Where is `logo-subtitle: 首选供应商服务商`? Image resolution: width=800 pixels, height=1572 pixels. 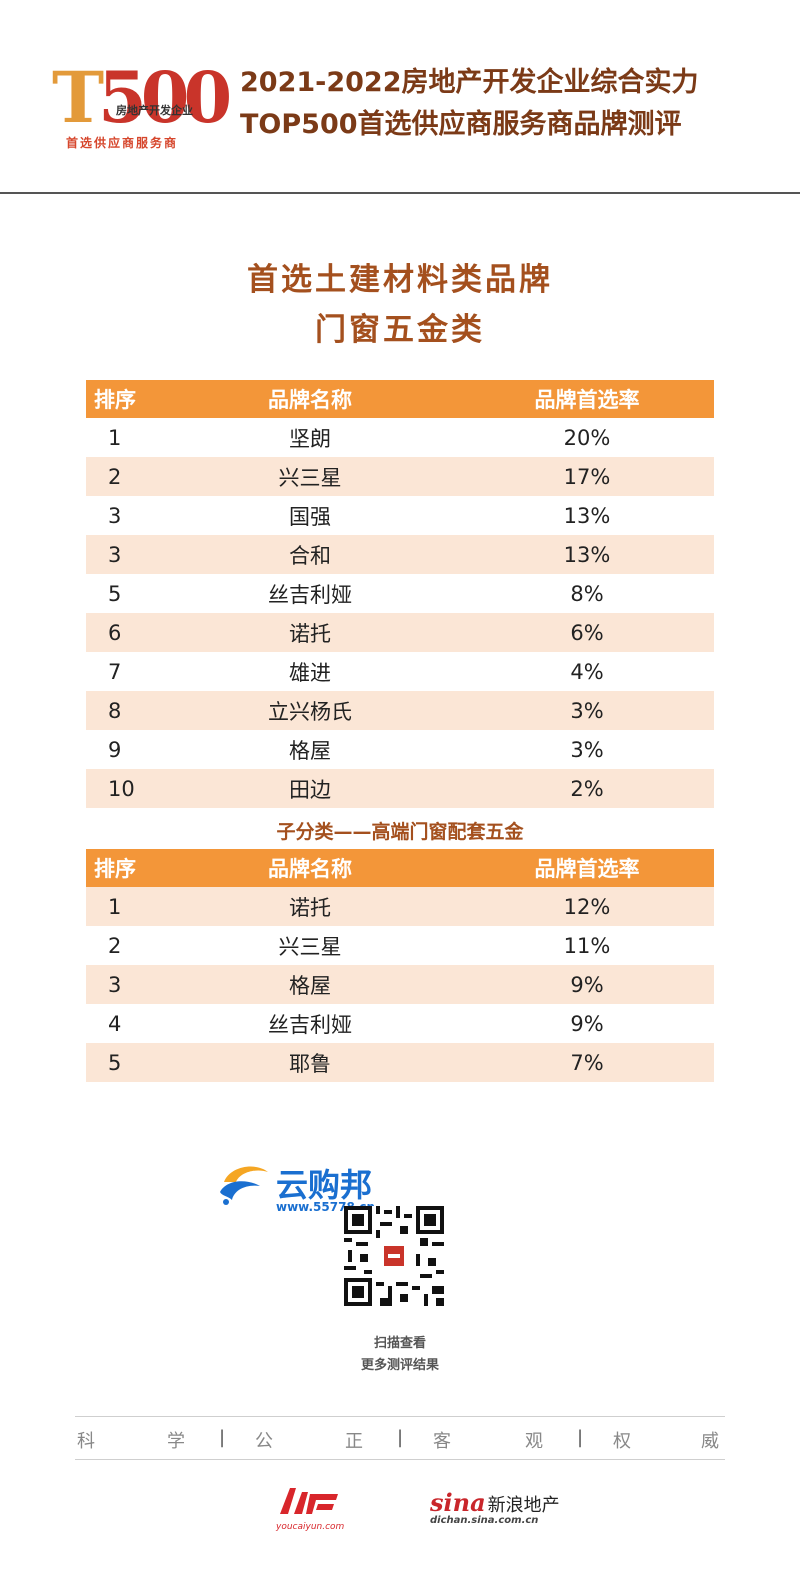 logo-subtitle: 首选供应商服务商 is located at coordinates (122, 143).